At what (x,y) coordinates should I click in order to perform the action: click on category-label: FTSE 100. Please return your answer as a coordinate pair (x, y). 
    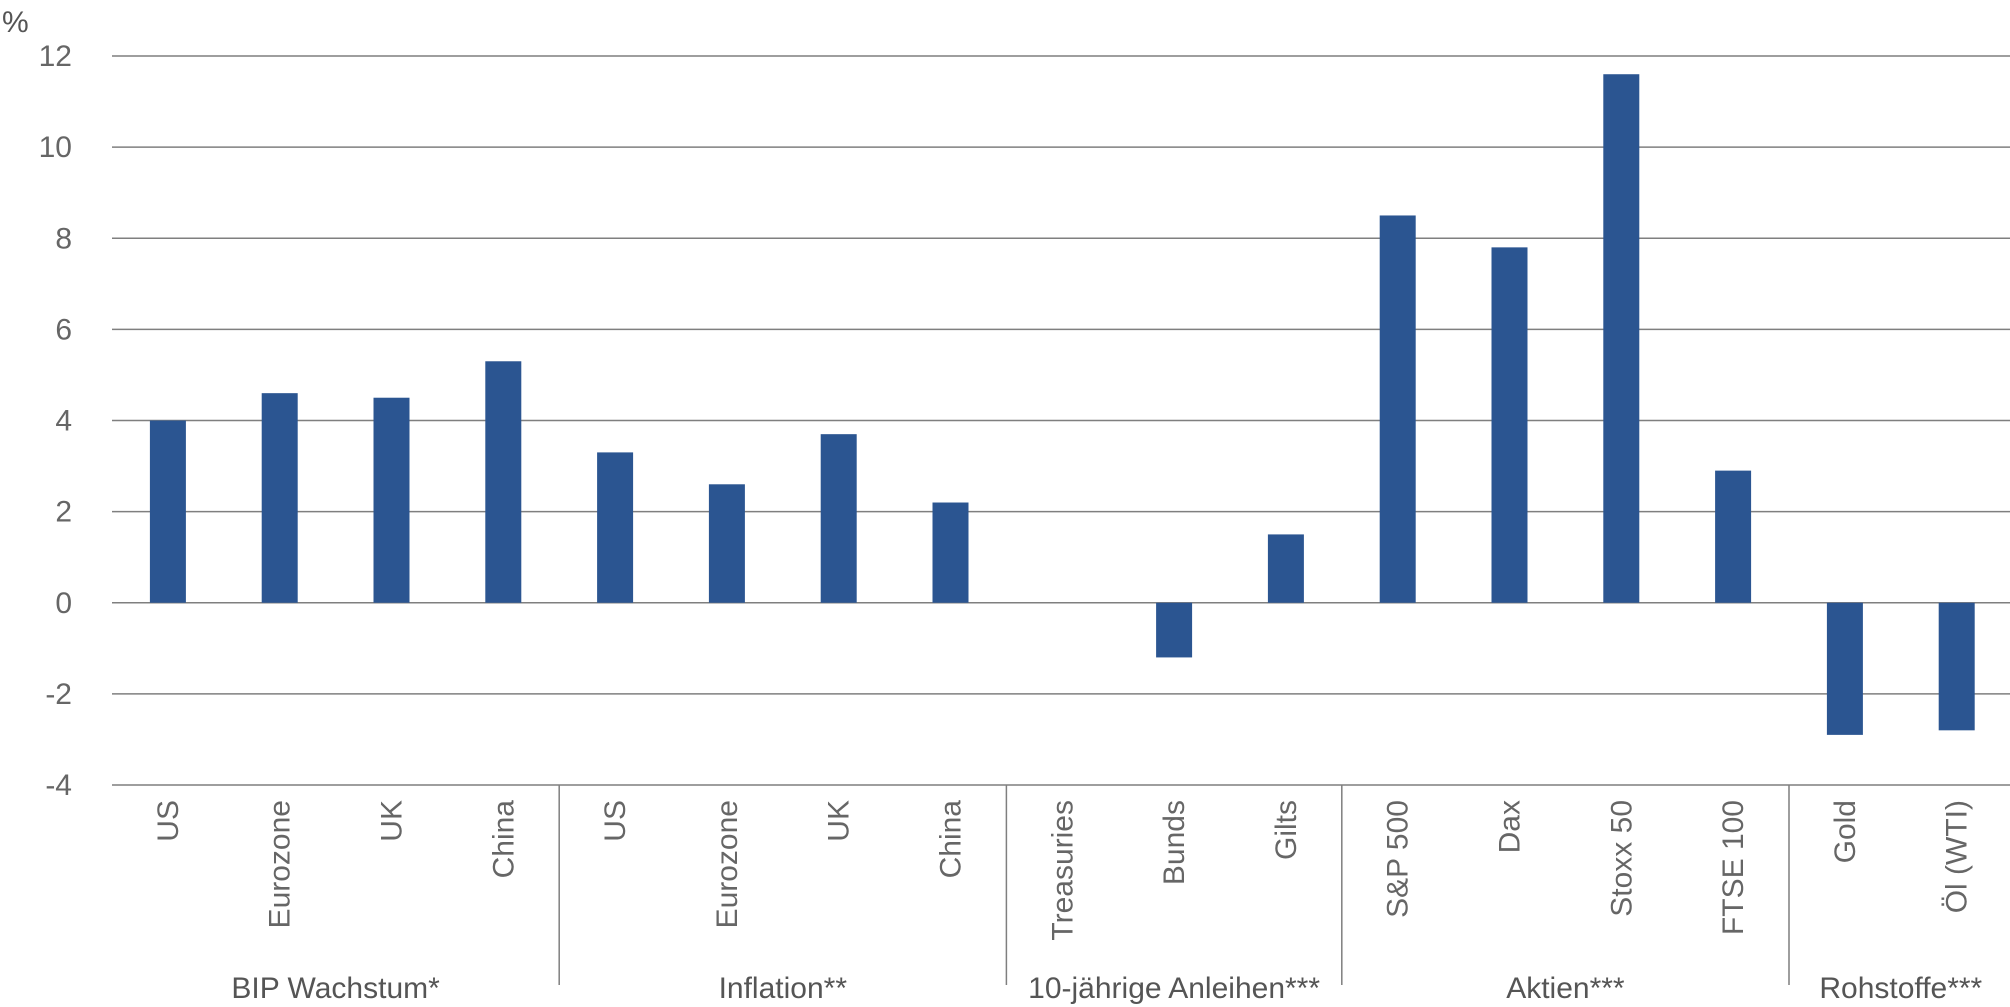
    Looking at the image, I should click on (1733, 867).